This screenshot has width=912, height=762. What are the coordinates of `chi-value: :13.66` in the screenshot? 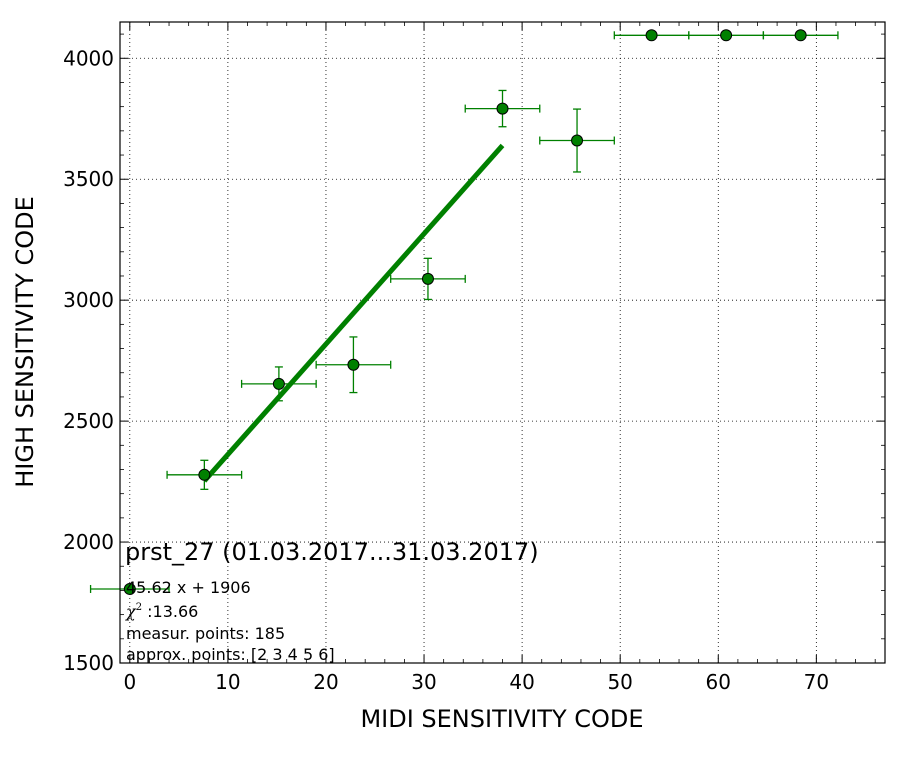 It's located at (170, 611).